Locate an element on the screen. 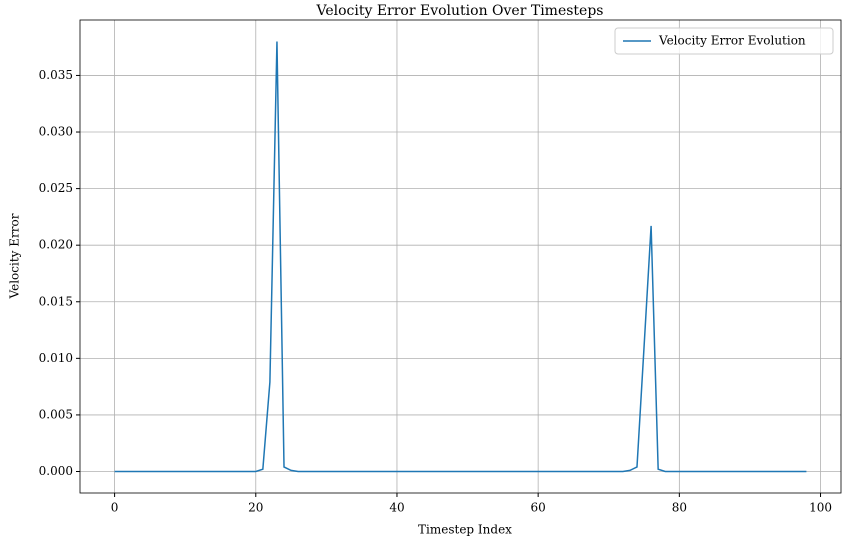 Image resolution: width=863 pixels, height=546 pixels. y-tick-label: 0.010 is located at coordinates (56, 358).